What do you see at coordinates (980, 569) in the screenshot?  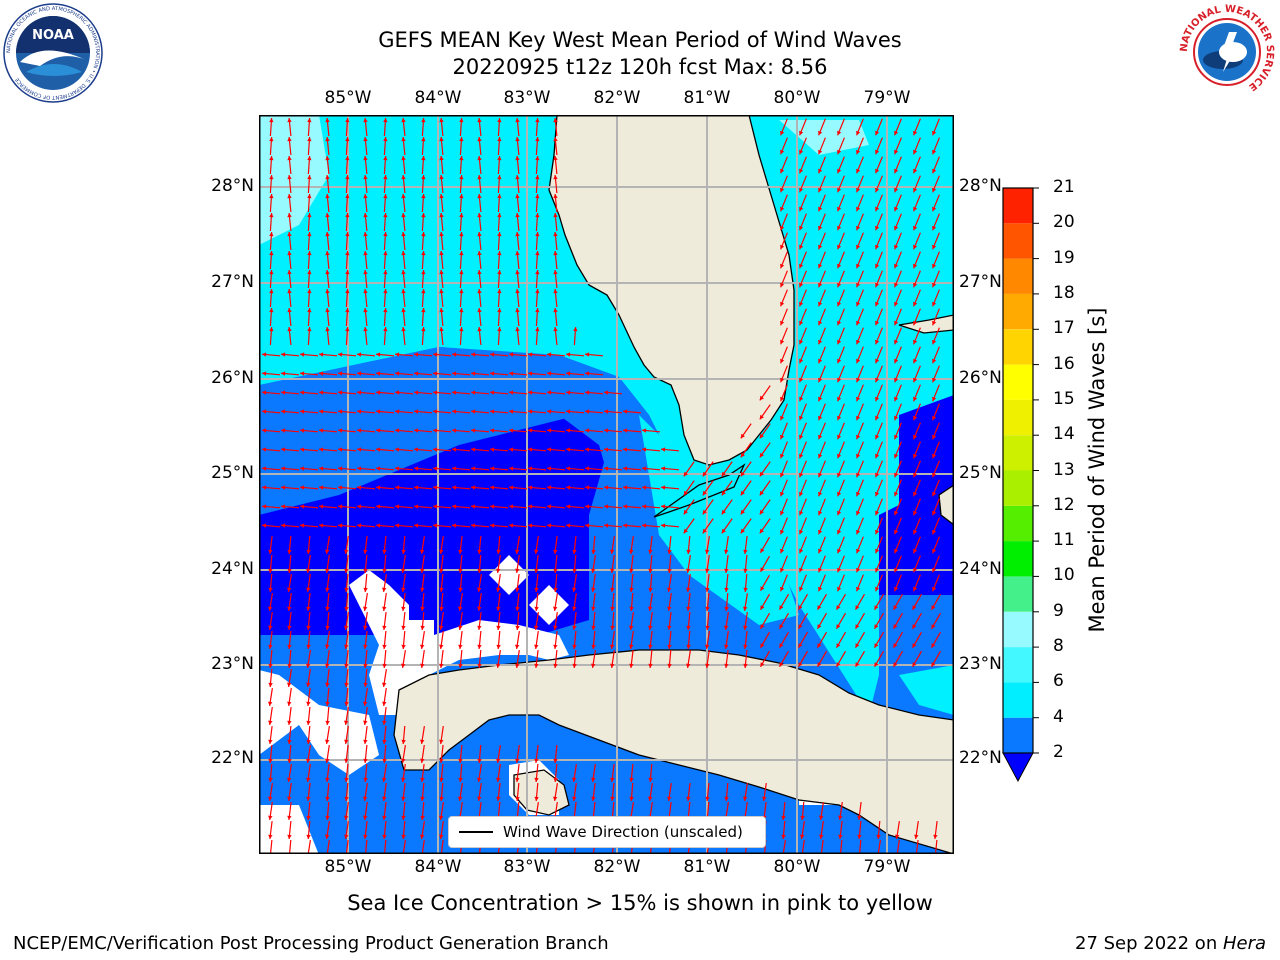 I see `lat-tick-right: 24°N` at bounding box center [980, 569].